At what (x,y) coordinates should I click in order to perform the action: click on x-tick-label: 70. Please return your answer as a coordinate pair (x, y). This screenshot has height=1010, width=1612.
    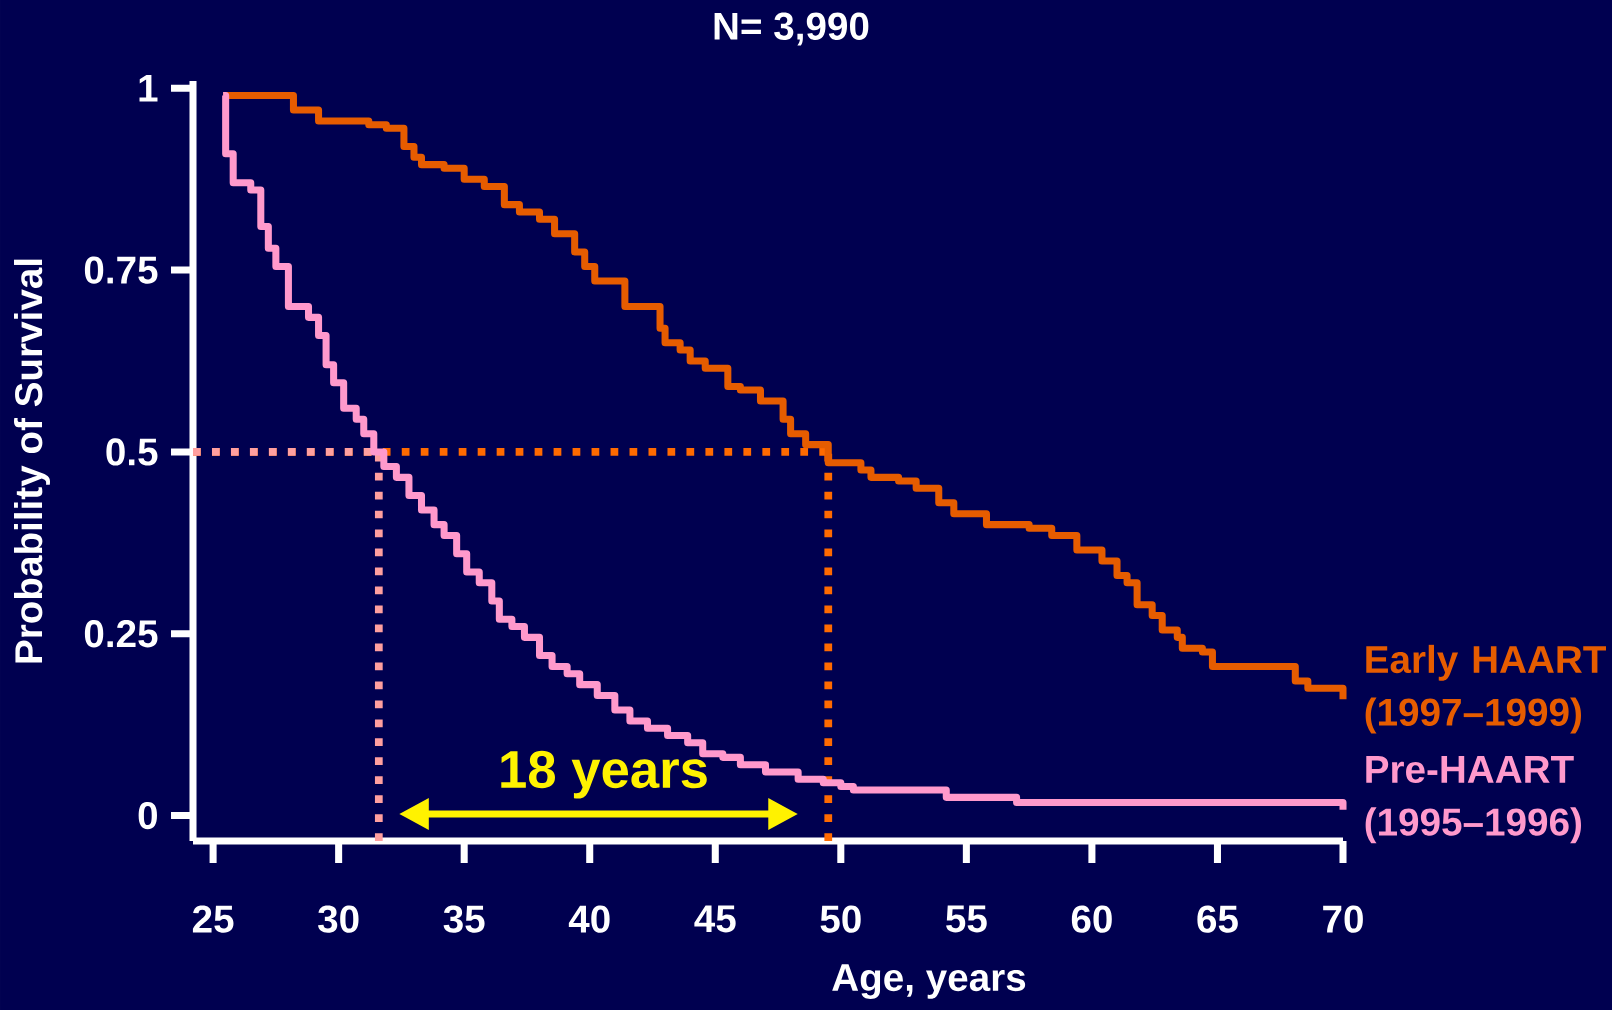
    Looking at the image, I should click on (1343, 919).